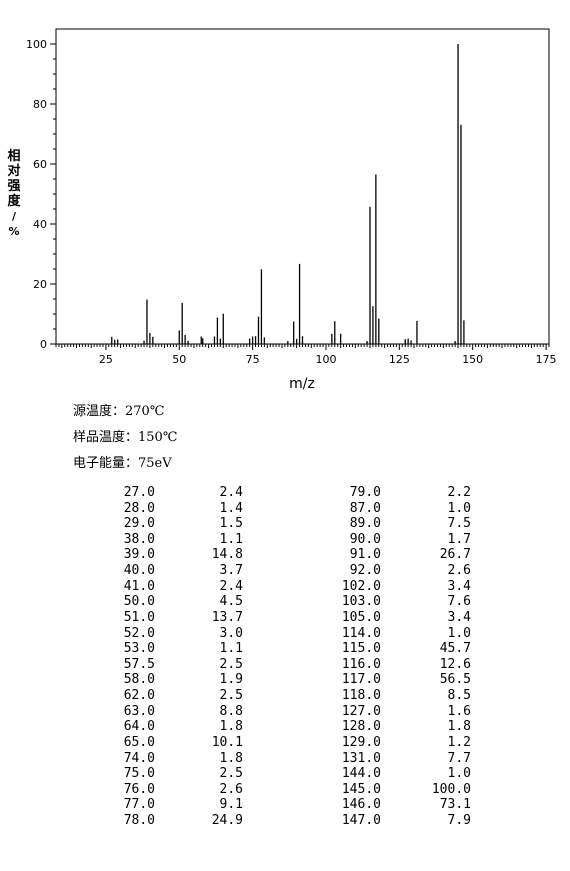 The height and width of the screenshot is (871, 570). Describe the element at coordinates (139, 805) in the screenshot. I see `mz-cell: 77.0` at that location.